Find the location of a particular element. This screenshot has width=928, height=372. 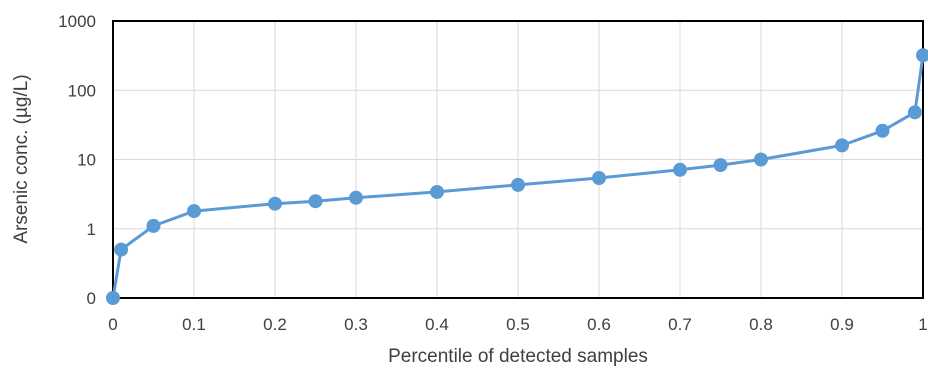

x-tick-label: 0.3 is located at coordinates (356, 324).